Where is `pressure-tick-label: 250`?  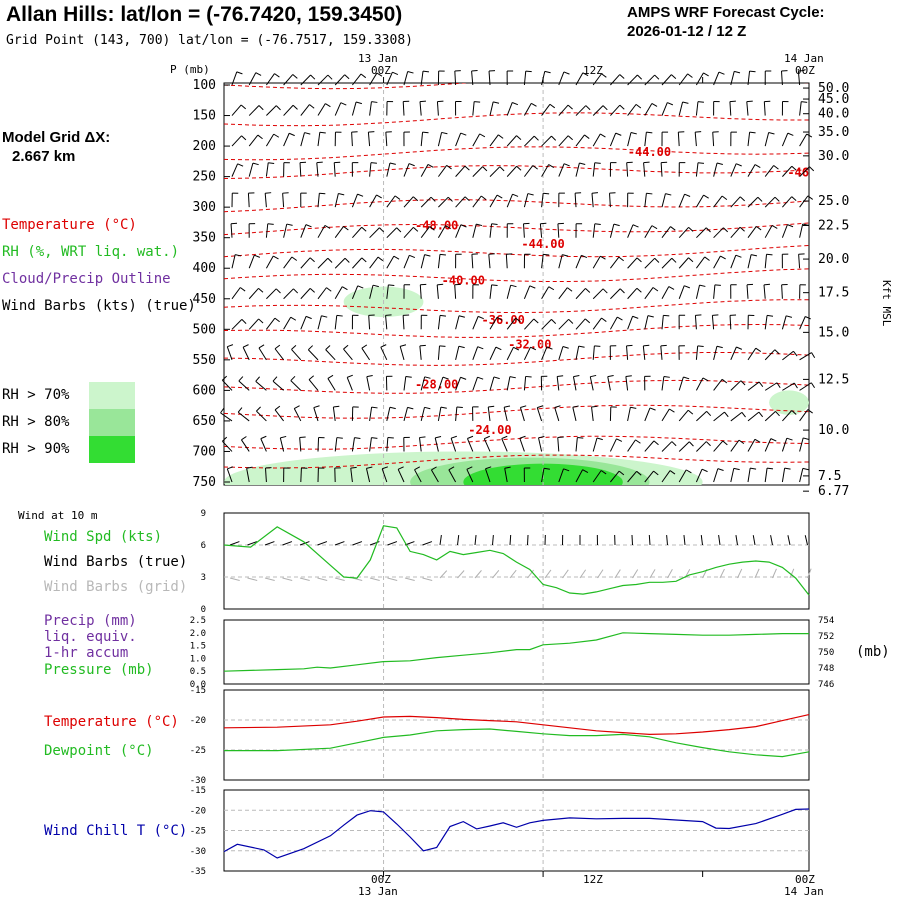
pressure-tick-label: 250 is located at coordinates (204, 177).